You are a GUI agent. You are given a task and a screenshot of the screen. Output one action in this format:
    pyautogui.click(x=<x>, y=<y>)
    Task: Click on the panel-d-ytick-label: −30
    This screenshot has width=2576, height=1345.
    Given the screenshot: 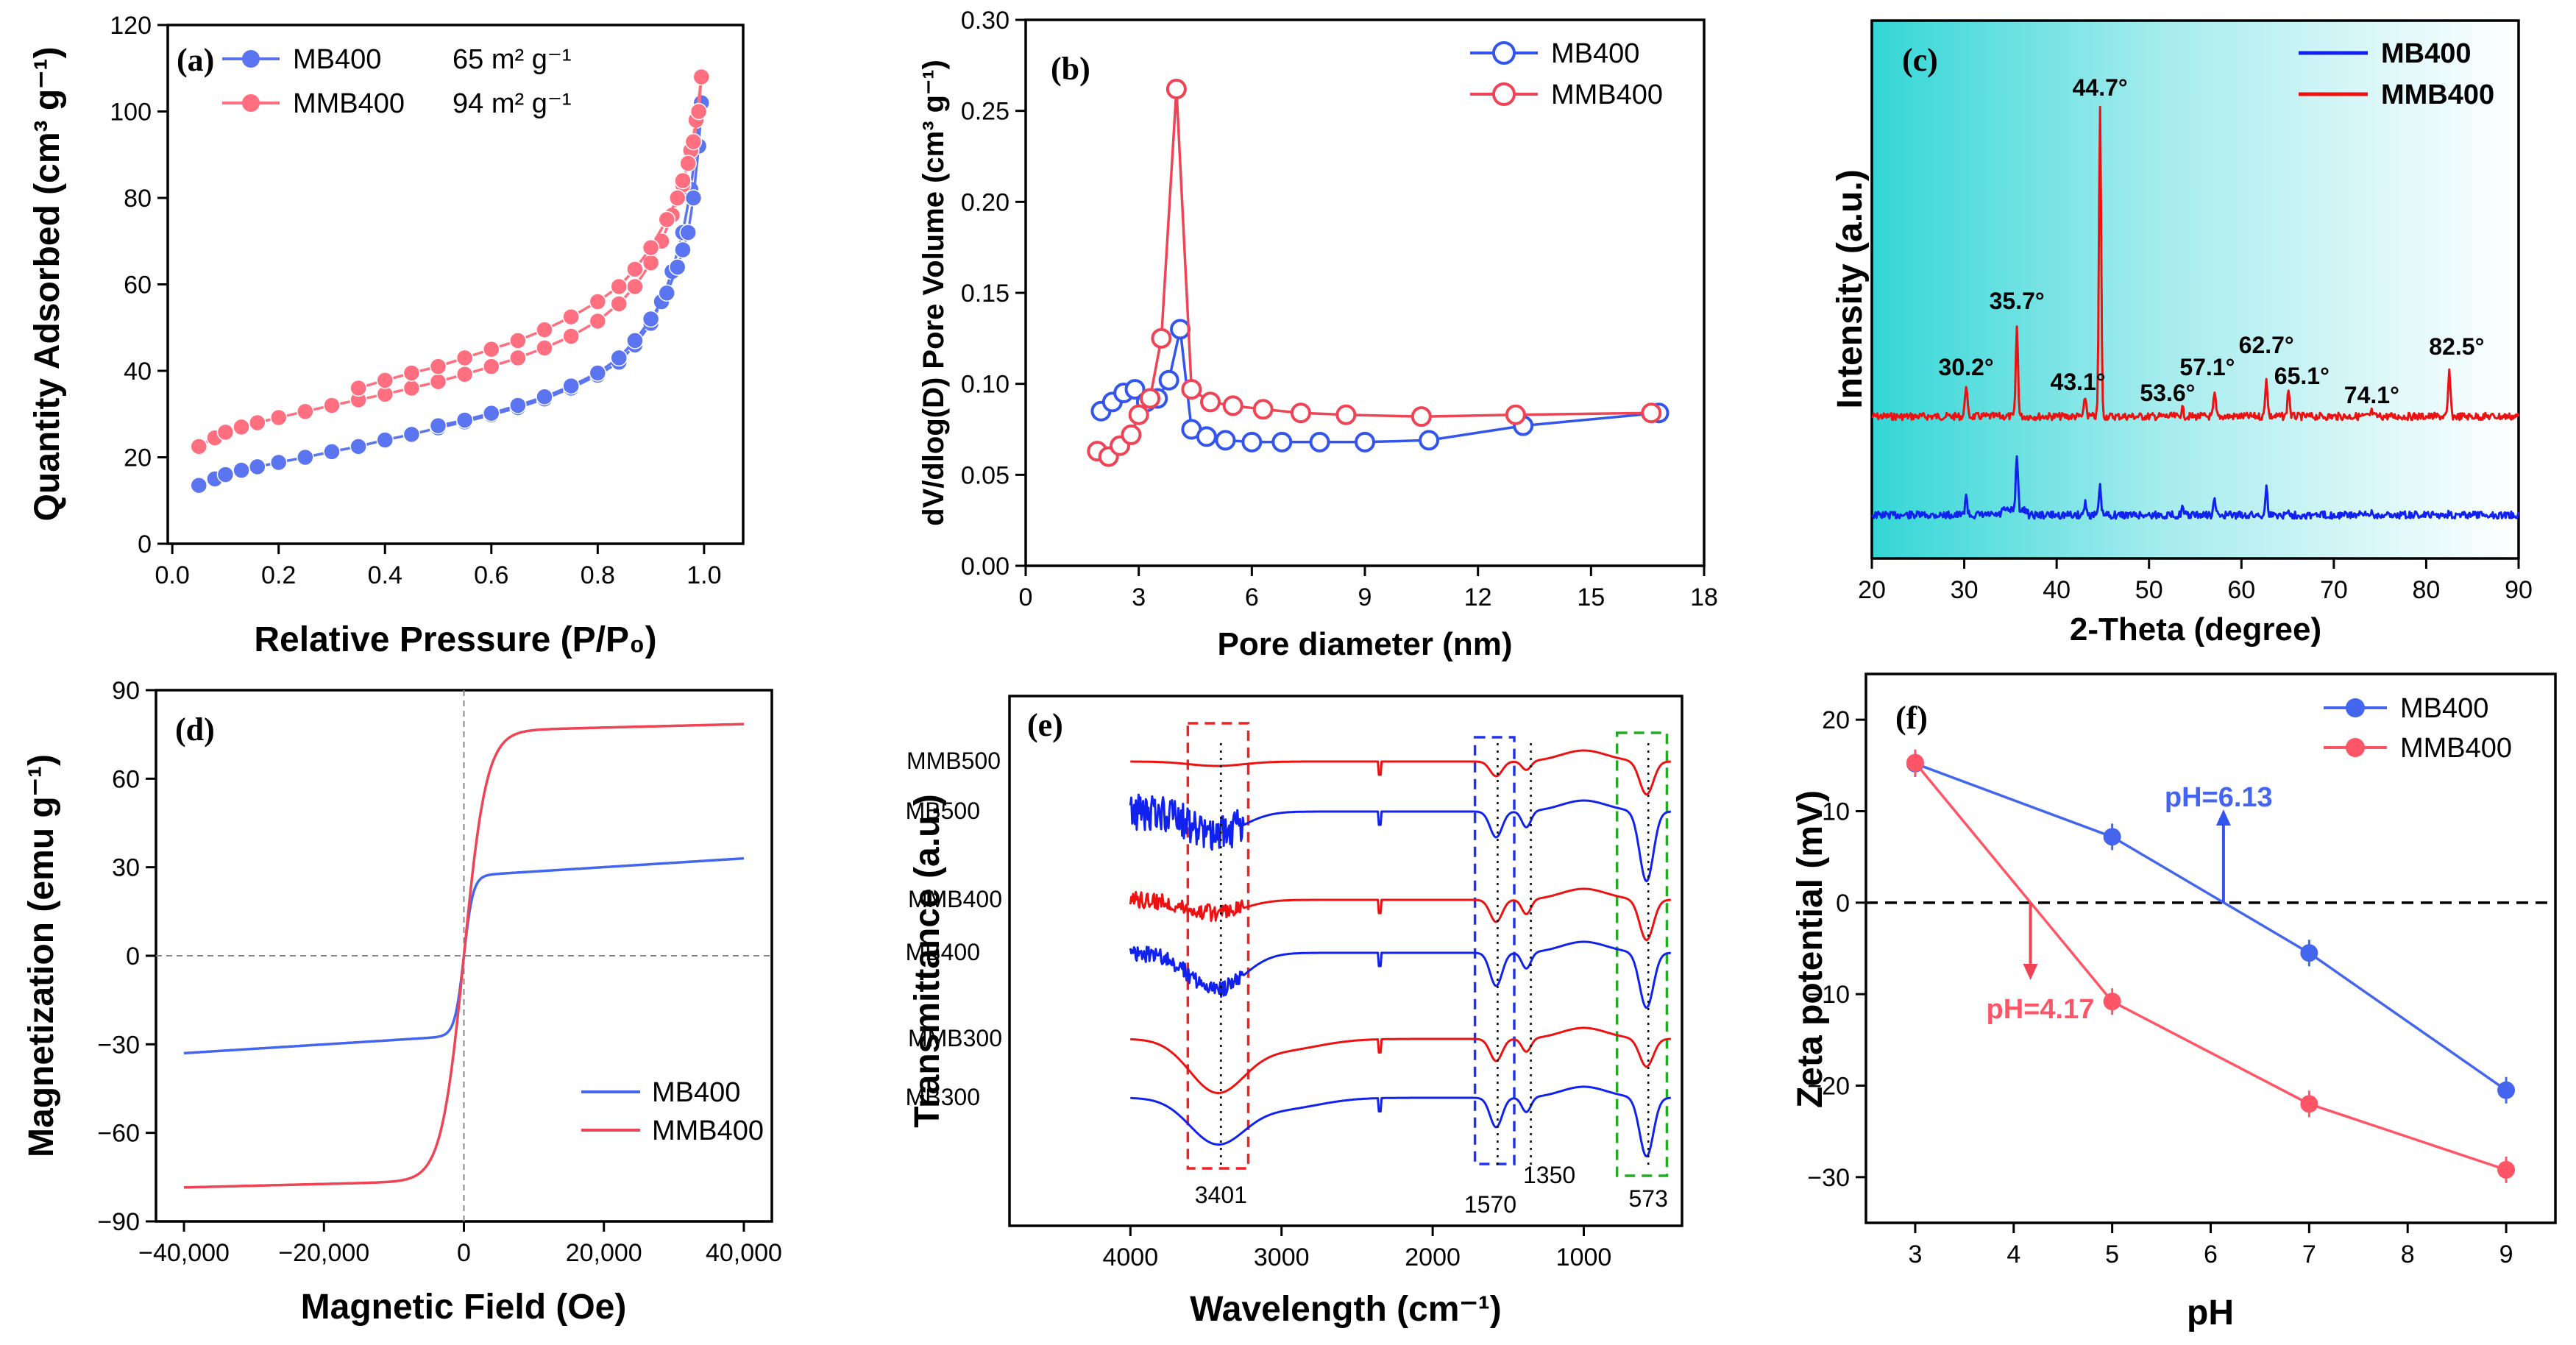 What is the action you would take?
    pyautogui.click(x=118, y=1045)
    